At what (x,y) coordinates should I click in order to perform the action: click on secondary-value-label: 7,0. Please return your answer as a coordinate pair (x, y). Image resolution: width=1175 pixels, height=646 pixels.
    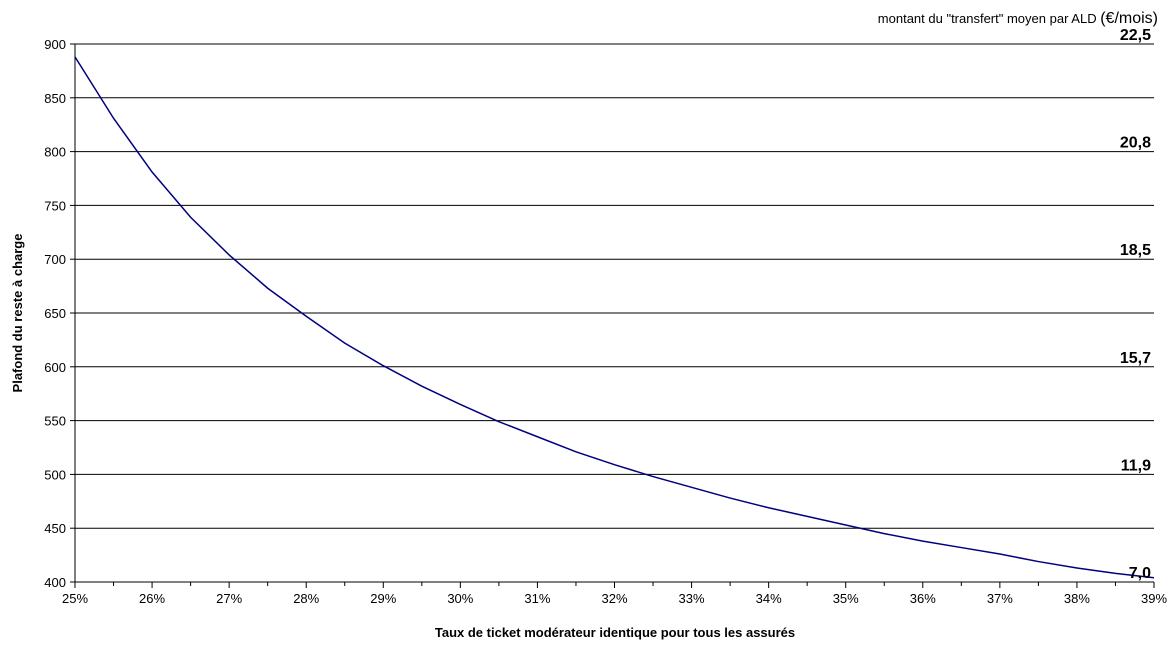
    Looking at the image, I should click on (1140, 573).